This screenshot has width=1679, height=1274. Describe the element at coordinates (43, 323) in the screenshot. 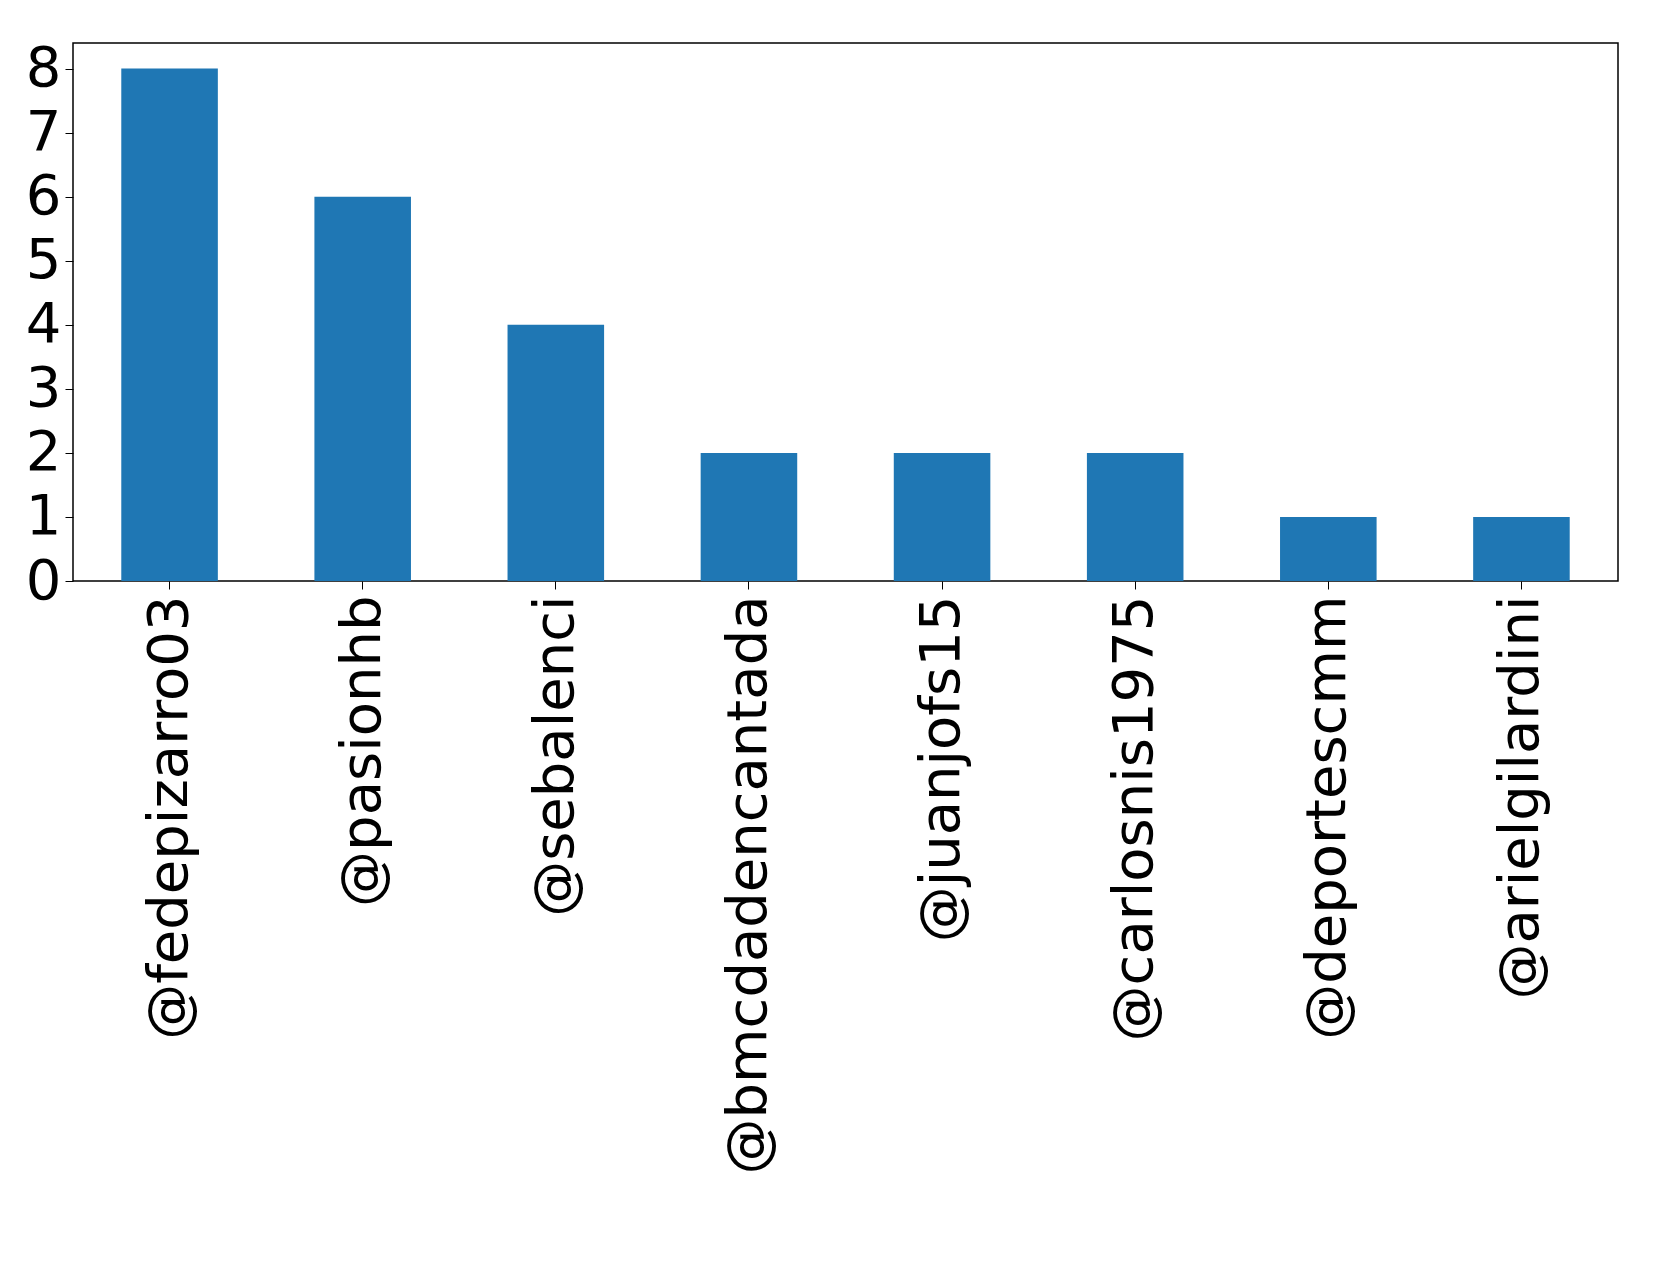

I see `y-tick-label: 4` at that location.